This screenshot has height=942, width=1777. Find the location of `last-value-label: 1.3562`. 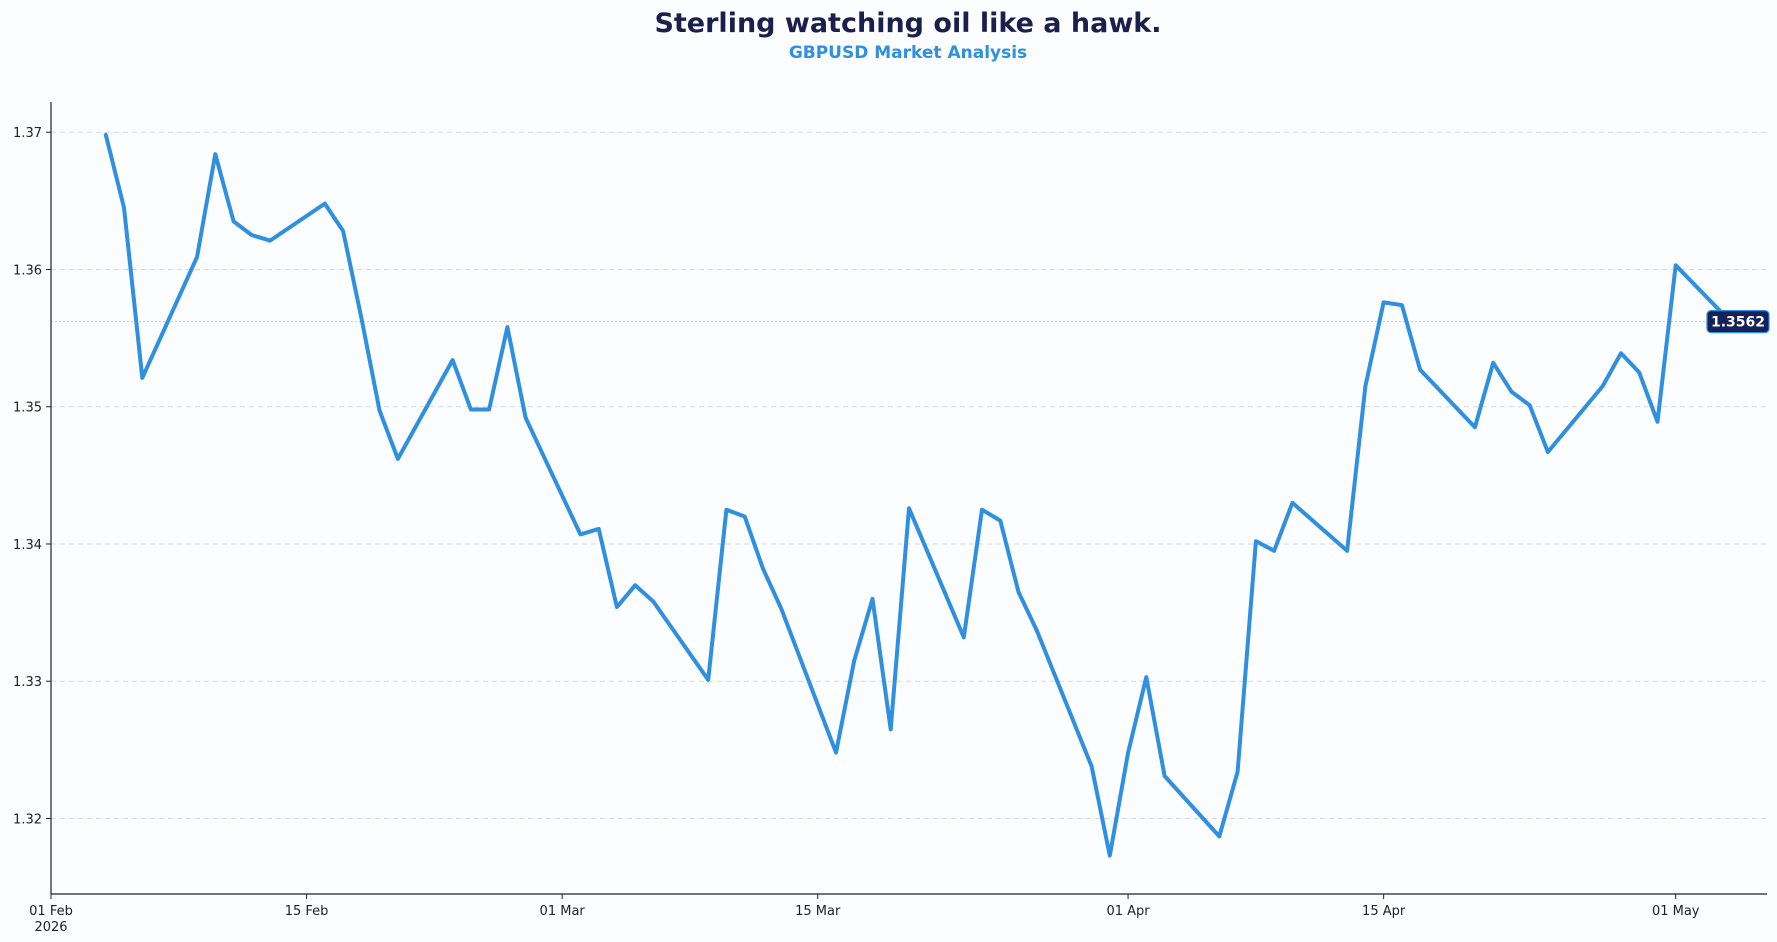

last-value-label: 1.3562 is located at coordinates (1738, 323).